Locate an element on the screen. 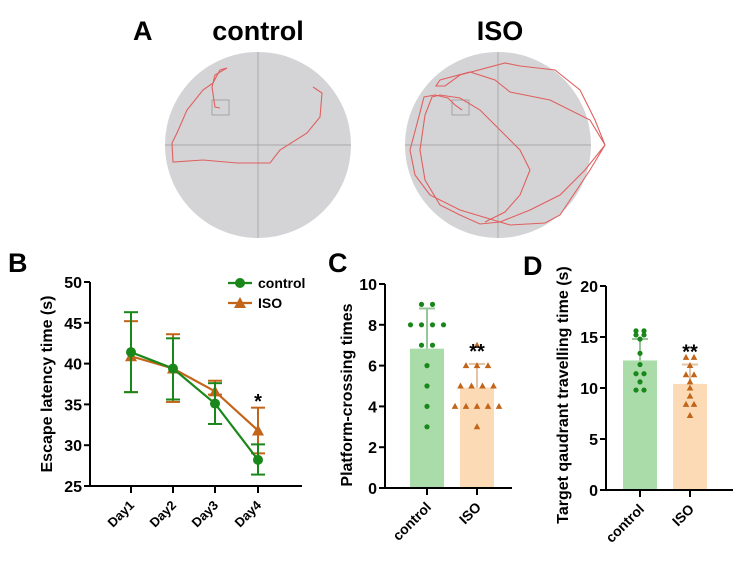 This screenshot has width=744, height=562. series-control is located at coordinates (194, 393).